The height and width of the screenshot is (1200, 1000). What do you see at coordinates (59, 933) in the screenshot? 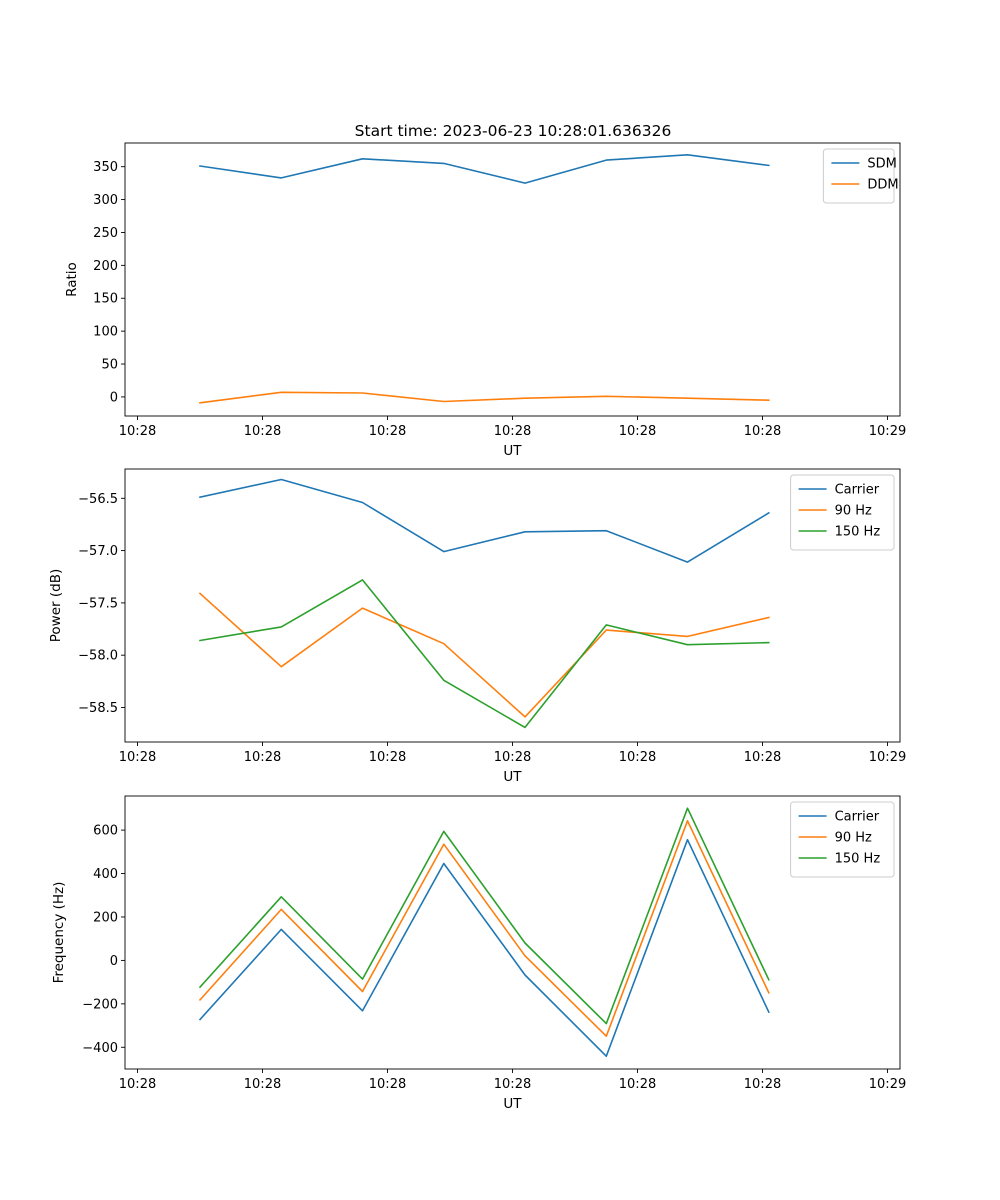
I see `y-axis-label: Frequency (Hz)` at bounding box center [59, 933].